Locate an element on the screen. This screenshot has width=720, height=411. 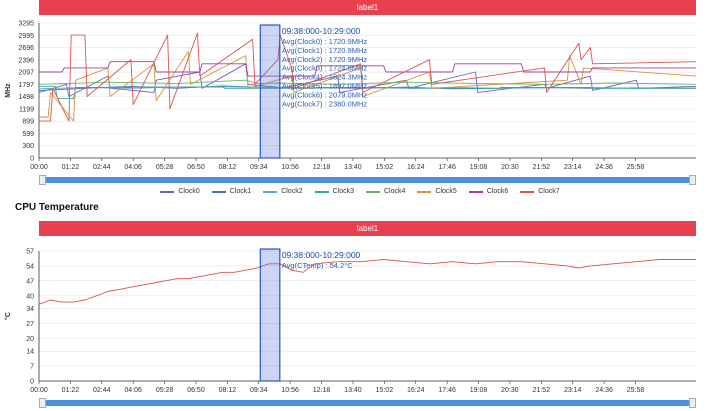
x-tick-label: 12:18 is located at coordinates (322, 167).